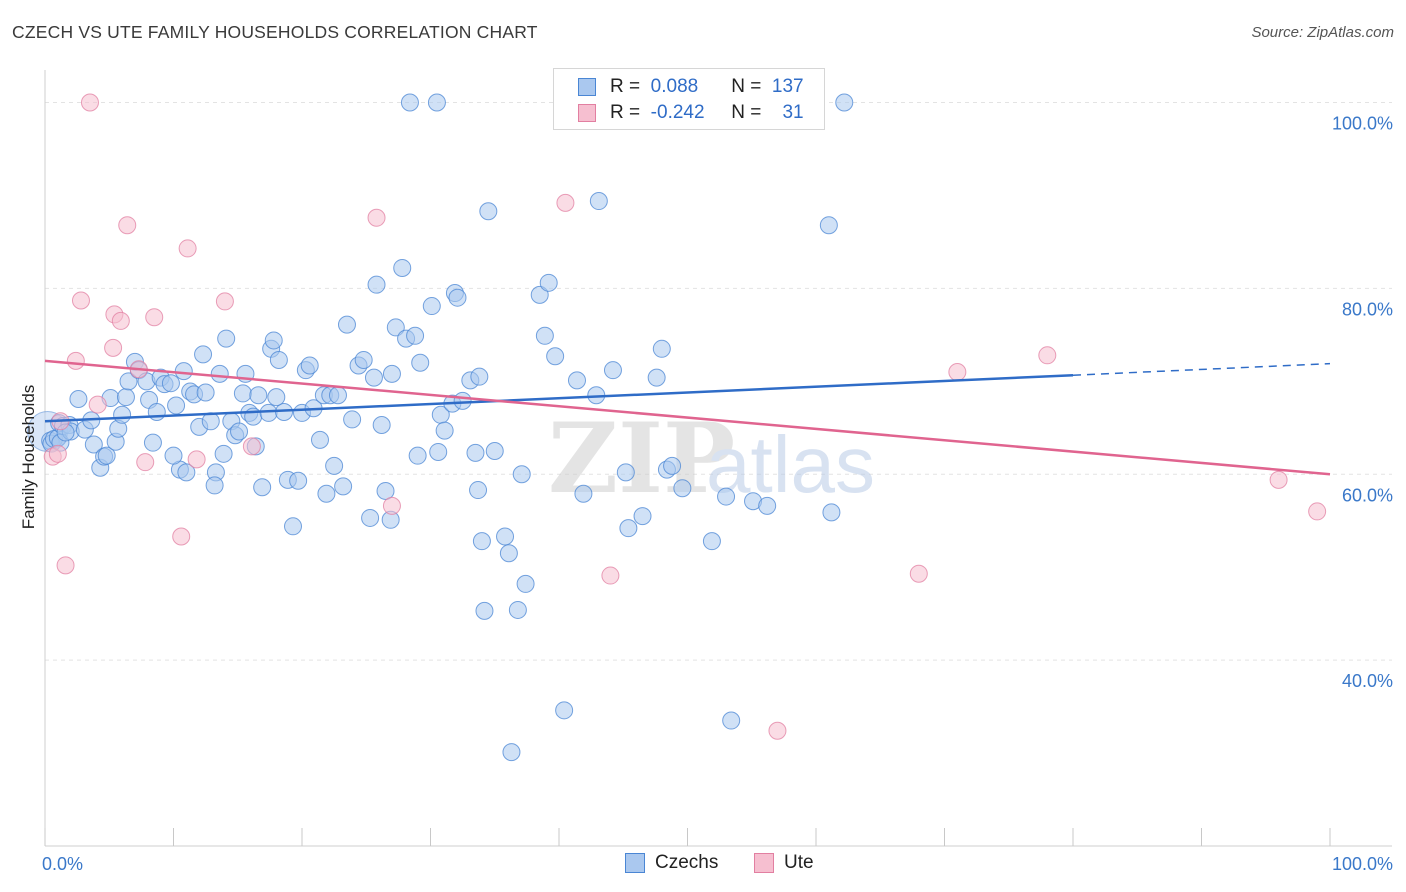 The height and width of the screenshot is (892, 1406). I want to click on czechs-swatch, so click(587, 87).